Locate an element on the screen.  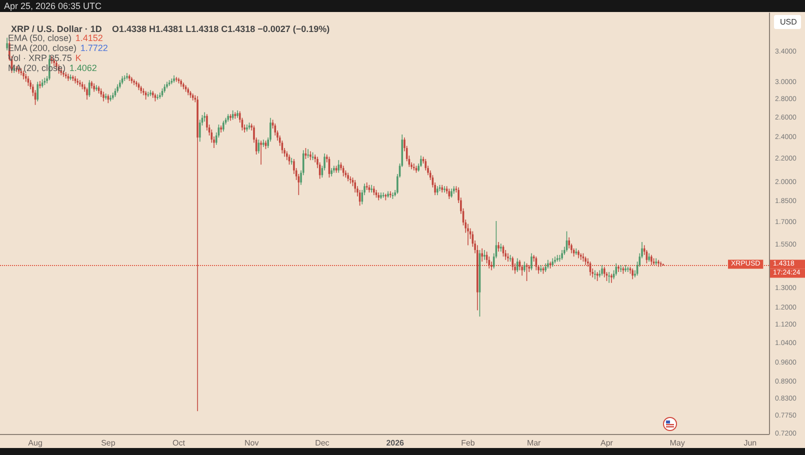
text: Apr 25, 2026 06:35 UTC is located at coordinates (53, 6).